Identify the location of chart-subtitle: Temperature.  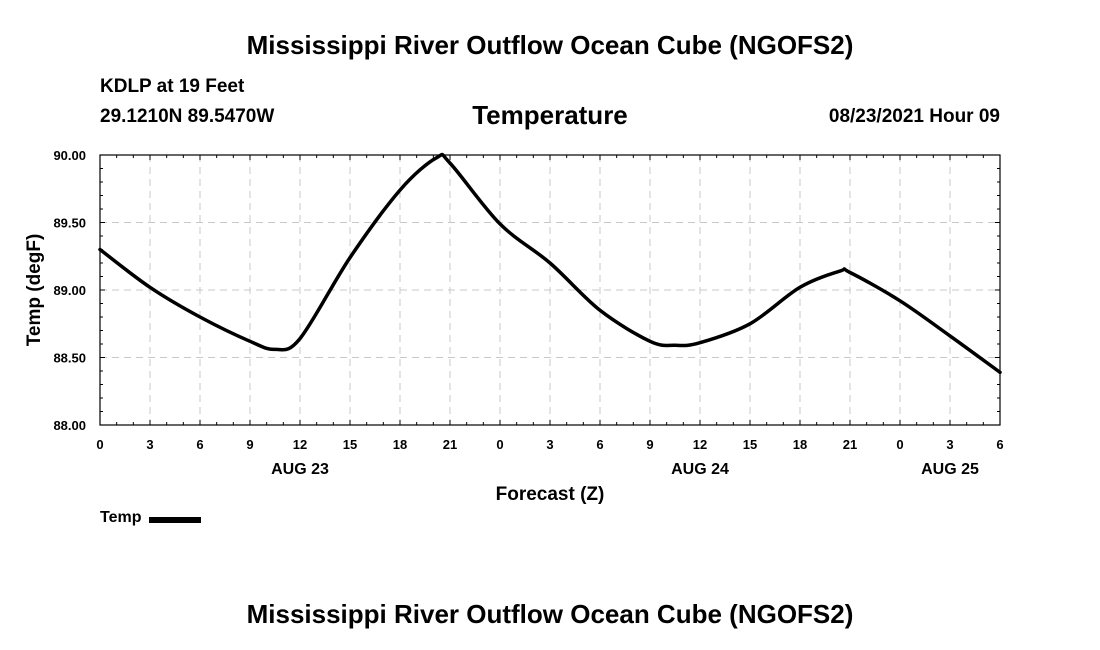
(550, 115).